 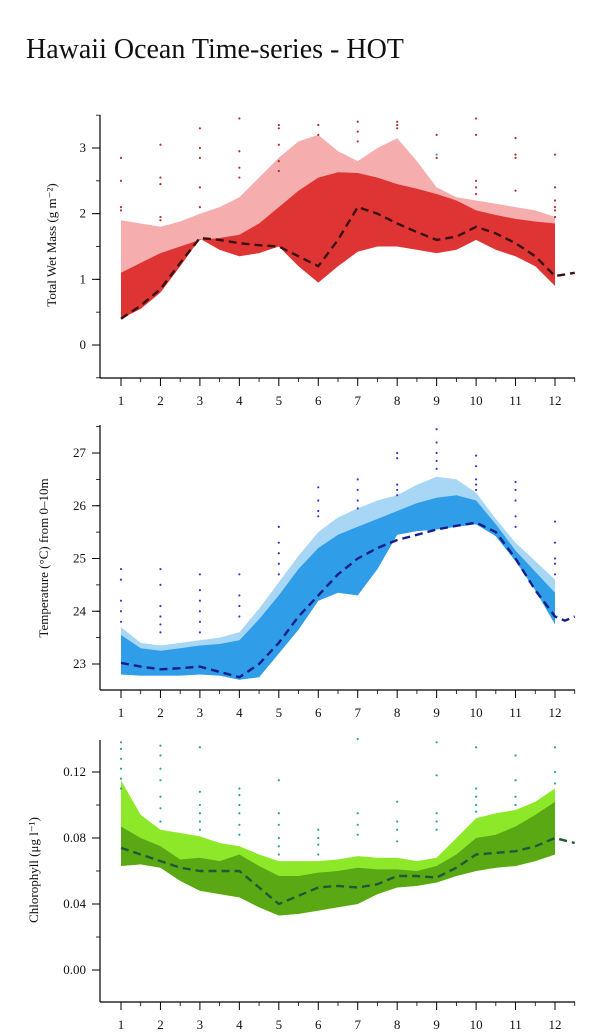 I want to click on y-tick-label: 26, so click(x=80, y=505).